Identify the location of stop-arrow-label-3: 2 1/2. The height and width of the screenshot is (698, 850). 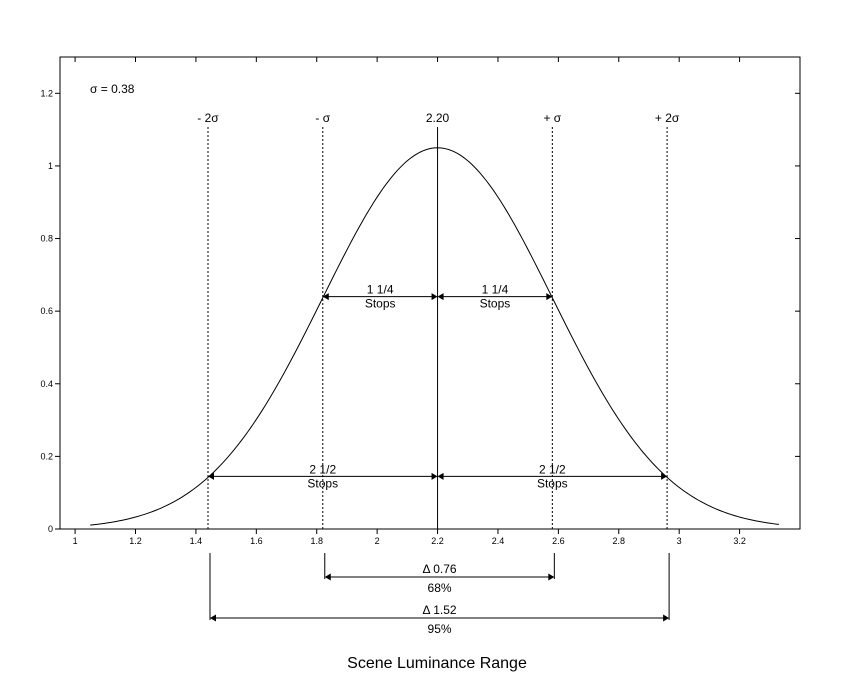
(552, 469).